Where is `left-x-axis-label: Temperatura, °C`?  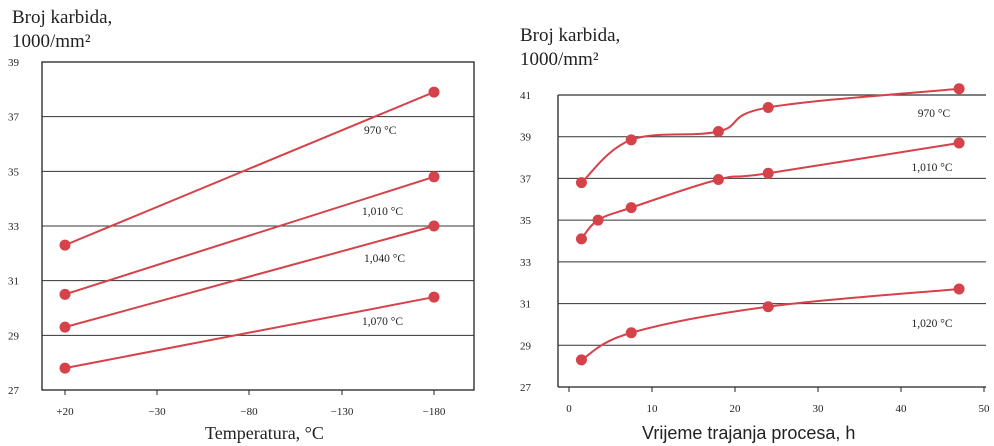
left-x-axis-label: Temperatura, °C is located at coordinates (264, 433).